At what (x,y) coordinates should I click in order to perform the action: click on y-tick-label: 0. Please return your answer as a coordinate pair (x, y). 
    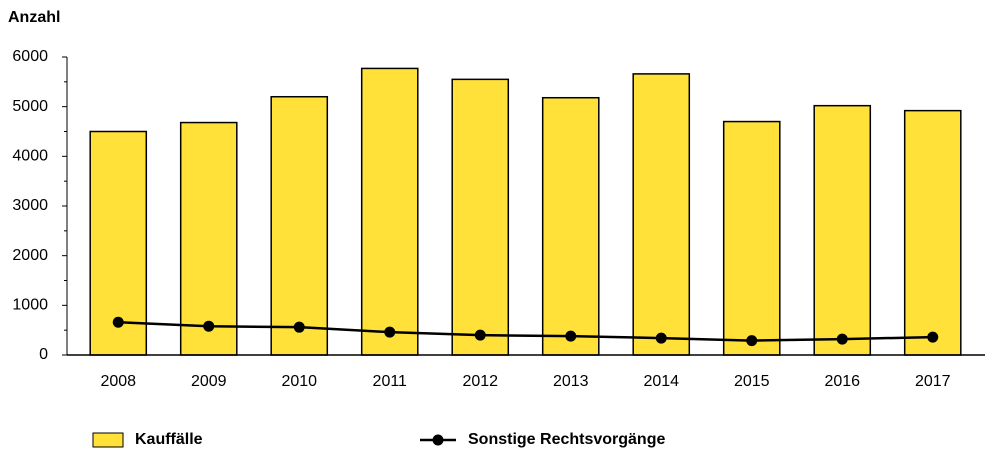
    Looking at the image, I should click on (43, 354).